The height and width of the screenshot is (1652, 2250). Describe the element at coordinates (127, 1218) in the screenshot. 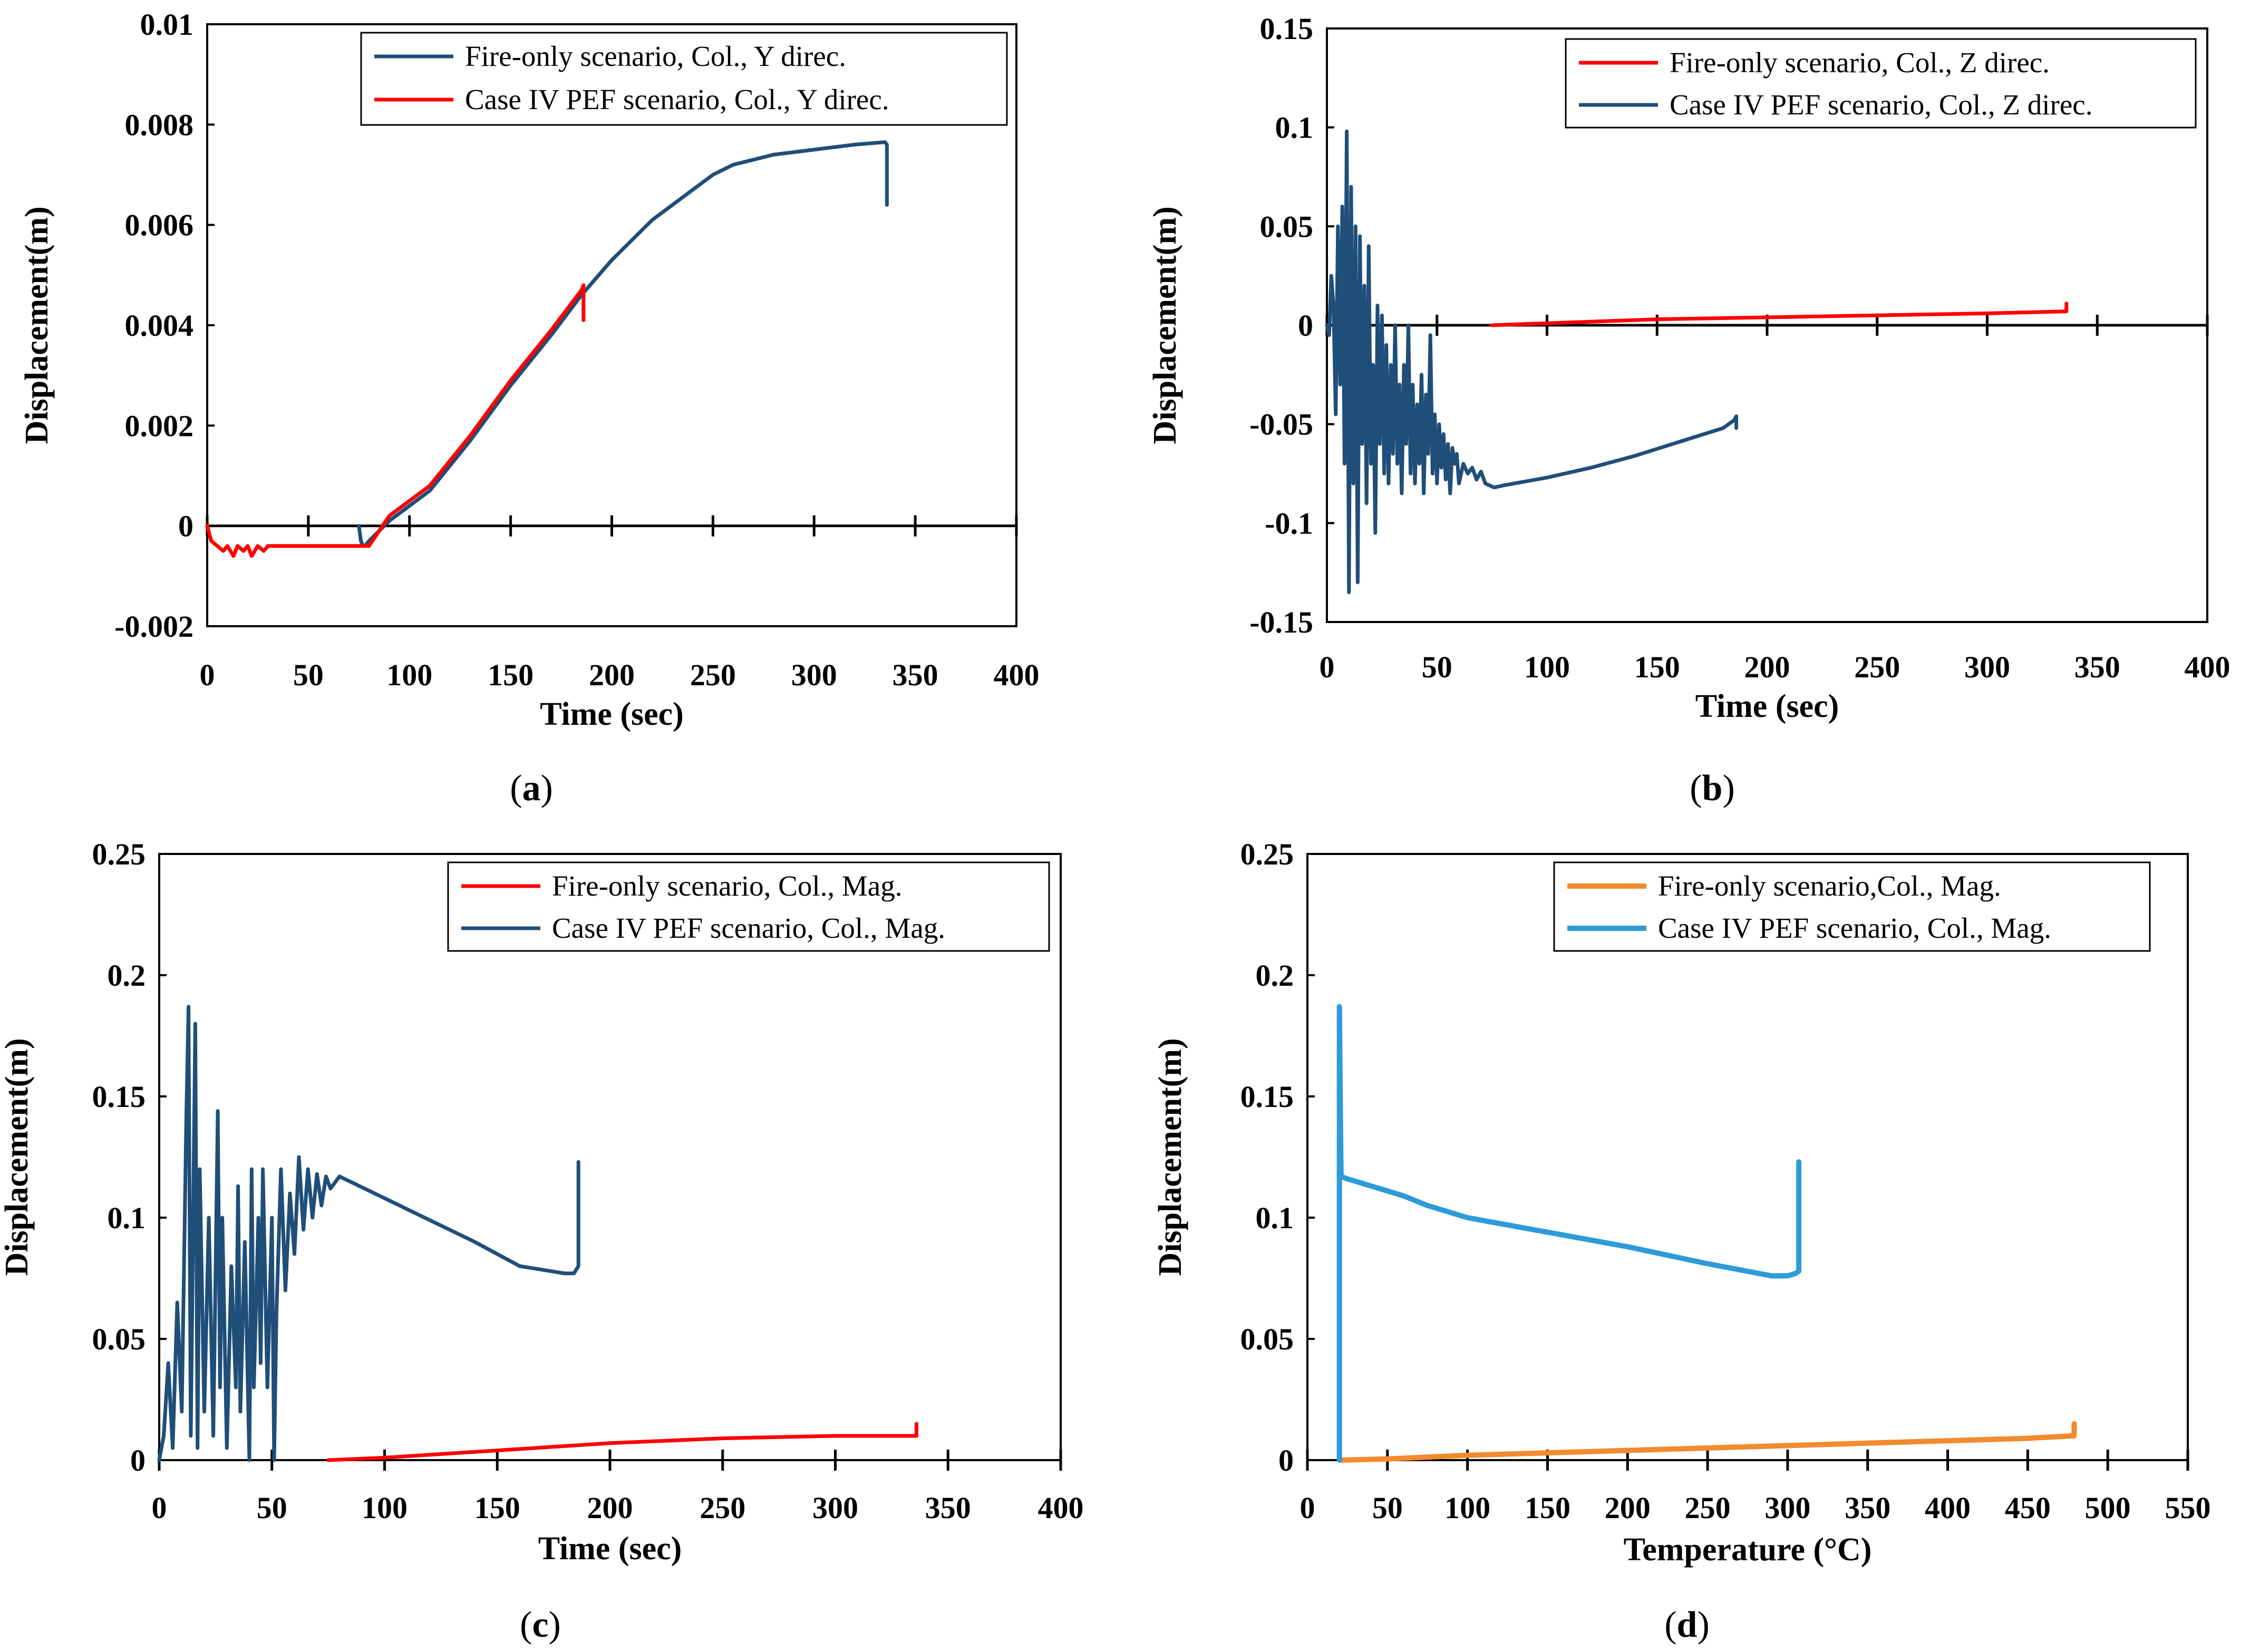

I see `y-tick-label-c-2: 0.1` at that location.